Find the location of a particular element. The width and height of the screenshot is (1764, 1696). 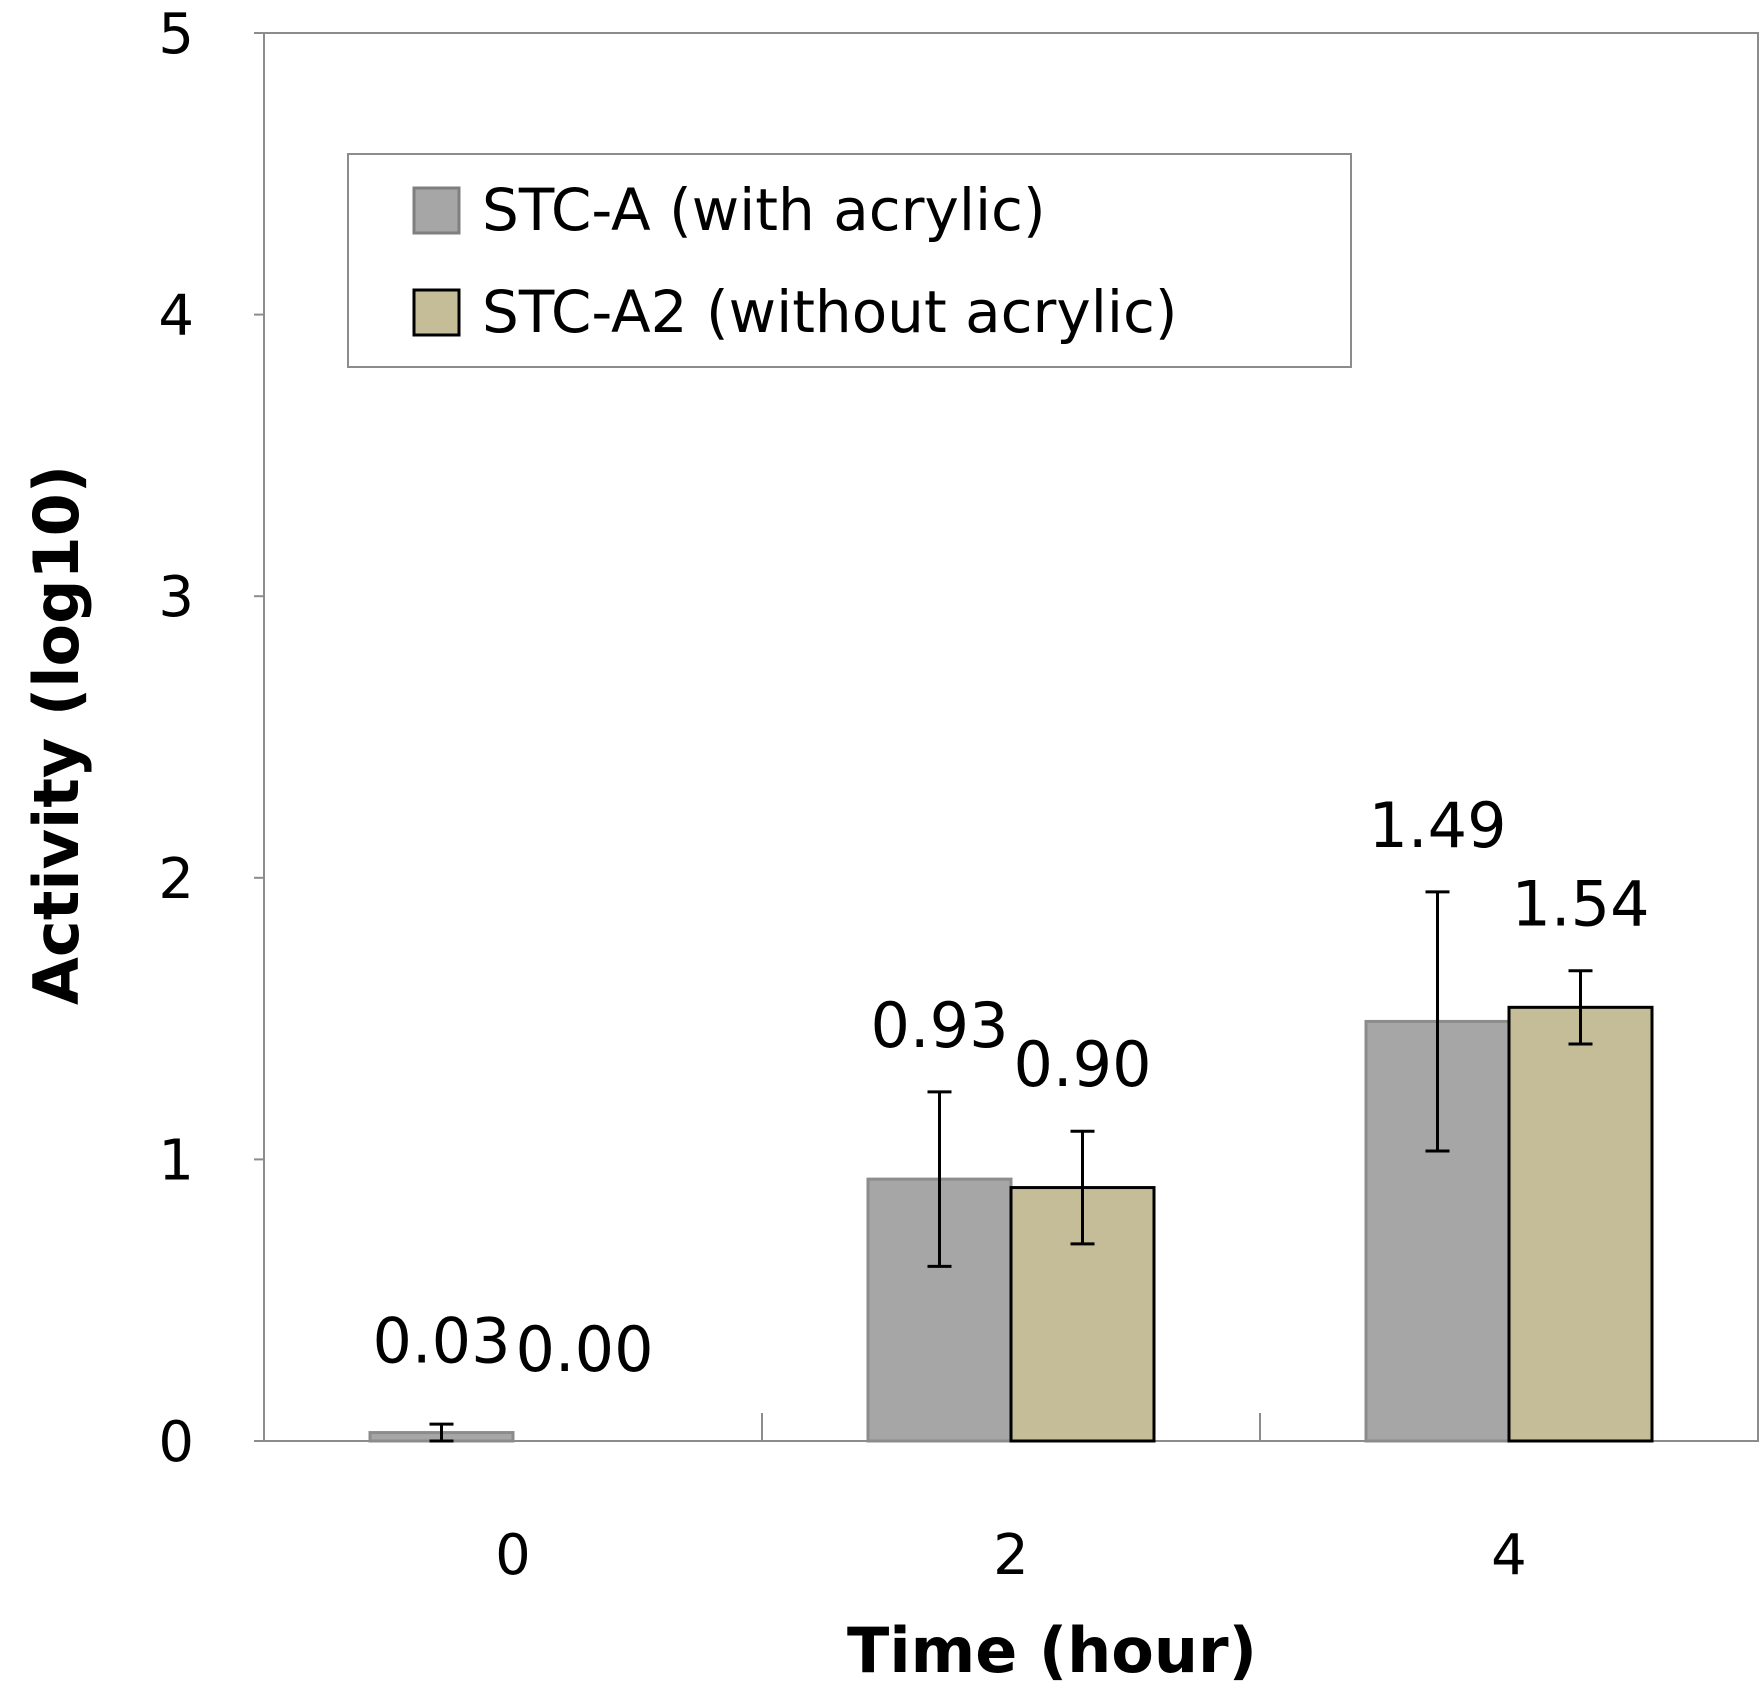

legend-box is located at coordinates (849, 260).